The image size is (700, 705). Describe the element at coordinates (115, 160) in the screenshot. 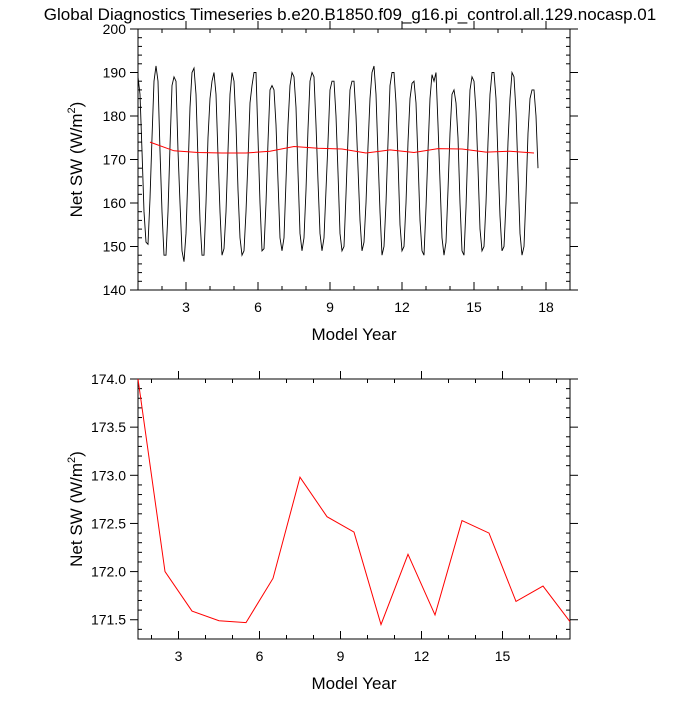

I see `y-tick-label: 170` at that location.